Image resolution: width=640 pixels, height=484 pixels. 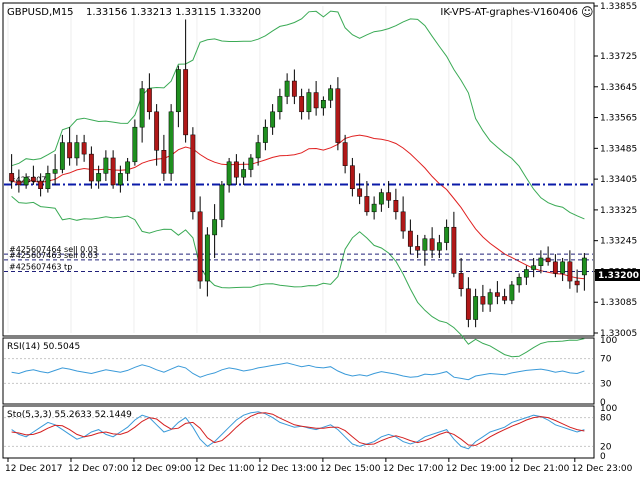 What do you see at coordinates (224, 469) in the screenshot?
I see `time-tick-label: 12 Dec 11:00` at bounding box center [224, 469].